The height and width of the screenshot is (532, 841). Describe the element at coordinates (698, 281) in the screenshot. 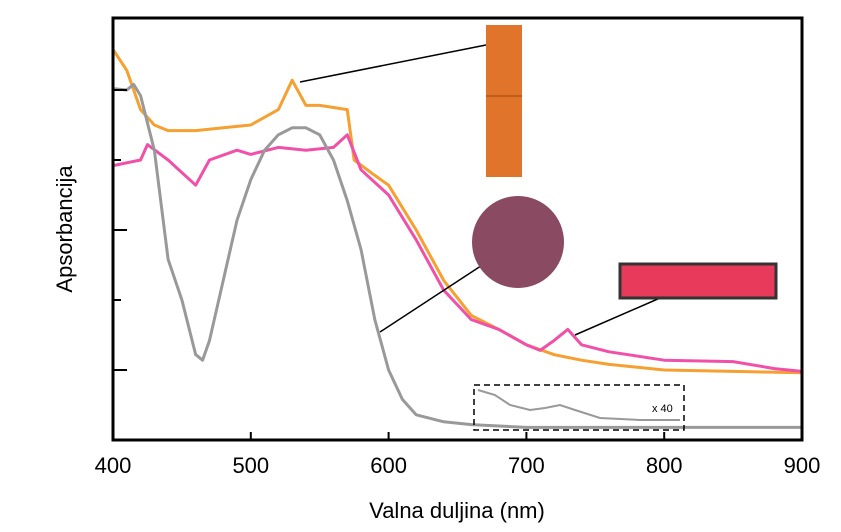

I see `film-image` at that location.